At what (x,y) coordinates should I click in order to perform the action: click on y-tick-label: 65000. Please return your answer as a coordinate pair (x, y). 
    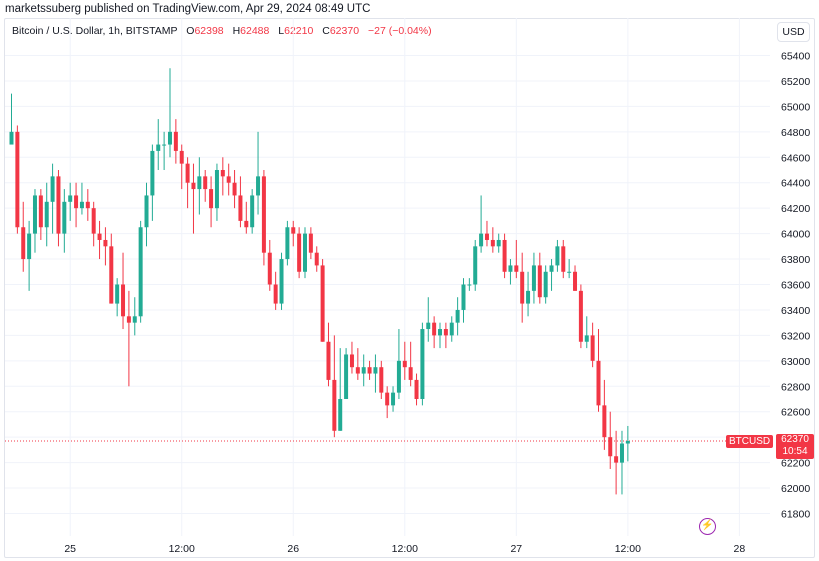
    Looking at the image, I should click on (795, 107).